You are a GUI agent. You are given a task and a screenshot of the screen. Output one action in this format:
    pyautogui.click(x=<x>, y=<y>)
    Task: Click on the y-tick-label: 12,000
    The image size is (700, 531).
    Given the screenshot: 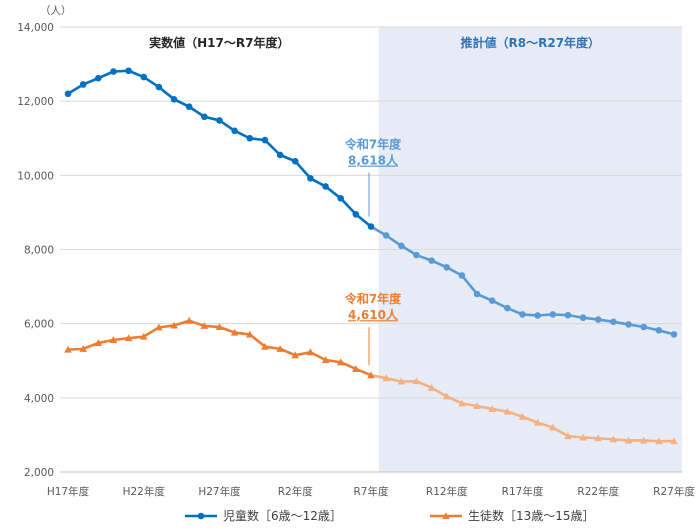 What is the action you would take?
    pyautogui.click(x=35, y=102)
    